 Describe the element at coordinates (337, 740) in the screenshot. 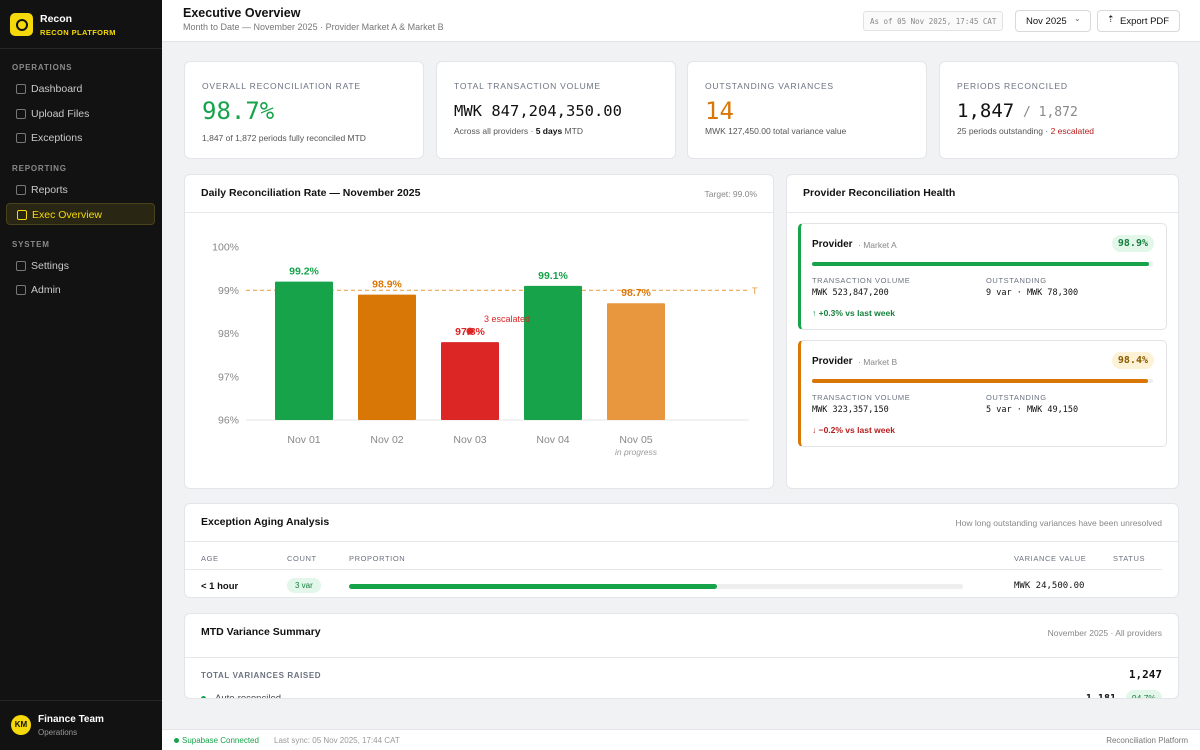

I see `last-sync: Last sync: 05 Nov 2025, 17:44 CAT` at that location.